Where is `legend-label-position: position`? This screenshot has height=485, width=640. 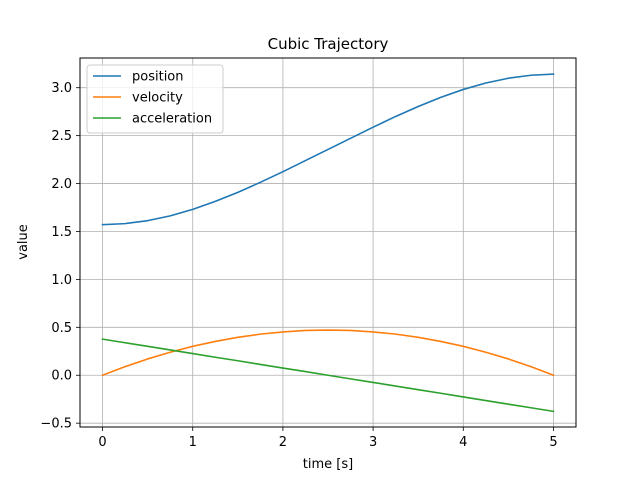 legend-label-position: position is located at coordinates (158, 77).